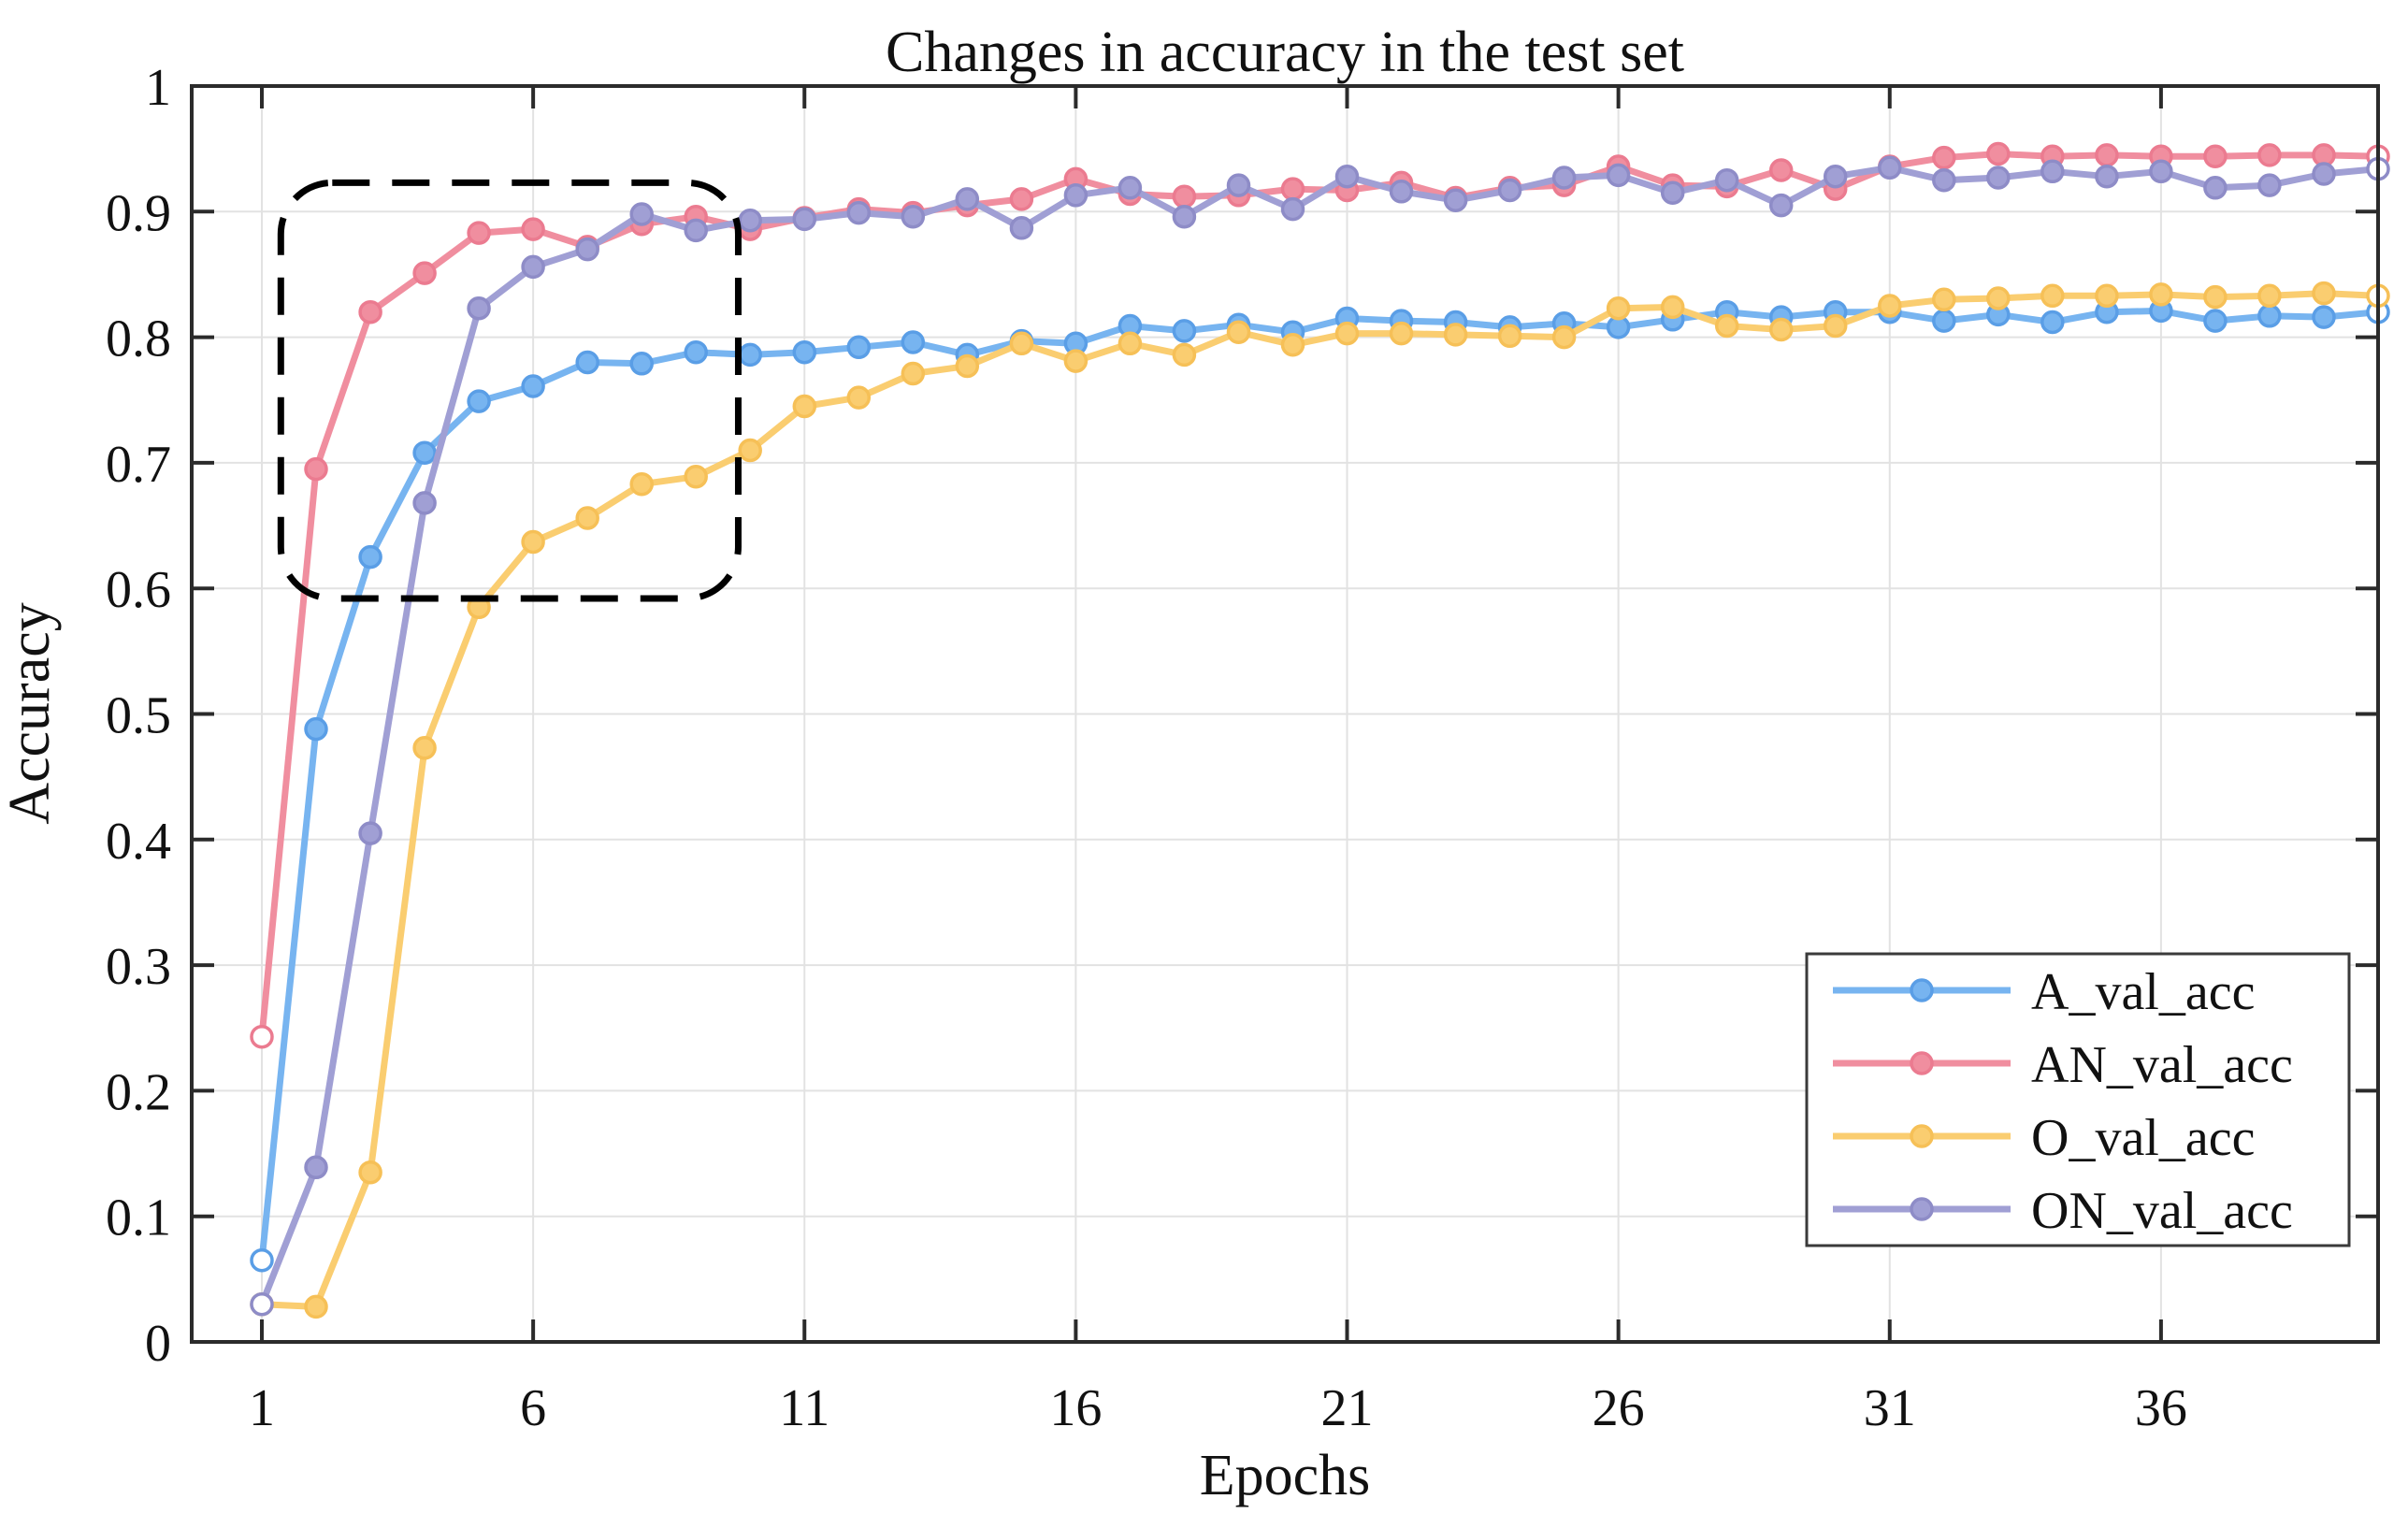  Describe the element at coordinates (1922, 1136) in the screenshot. I see `legend-marker-O_val_acc` at that location.